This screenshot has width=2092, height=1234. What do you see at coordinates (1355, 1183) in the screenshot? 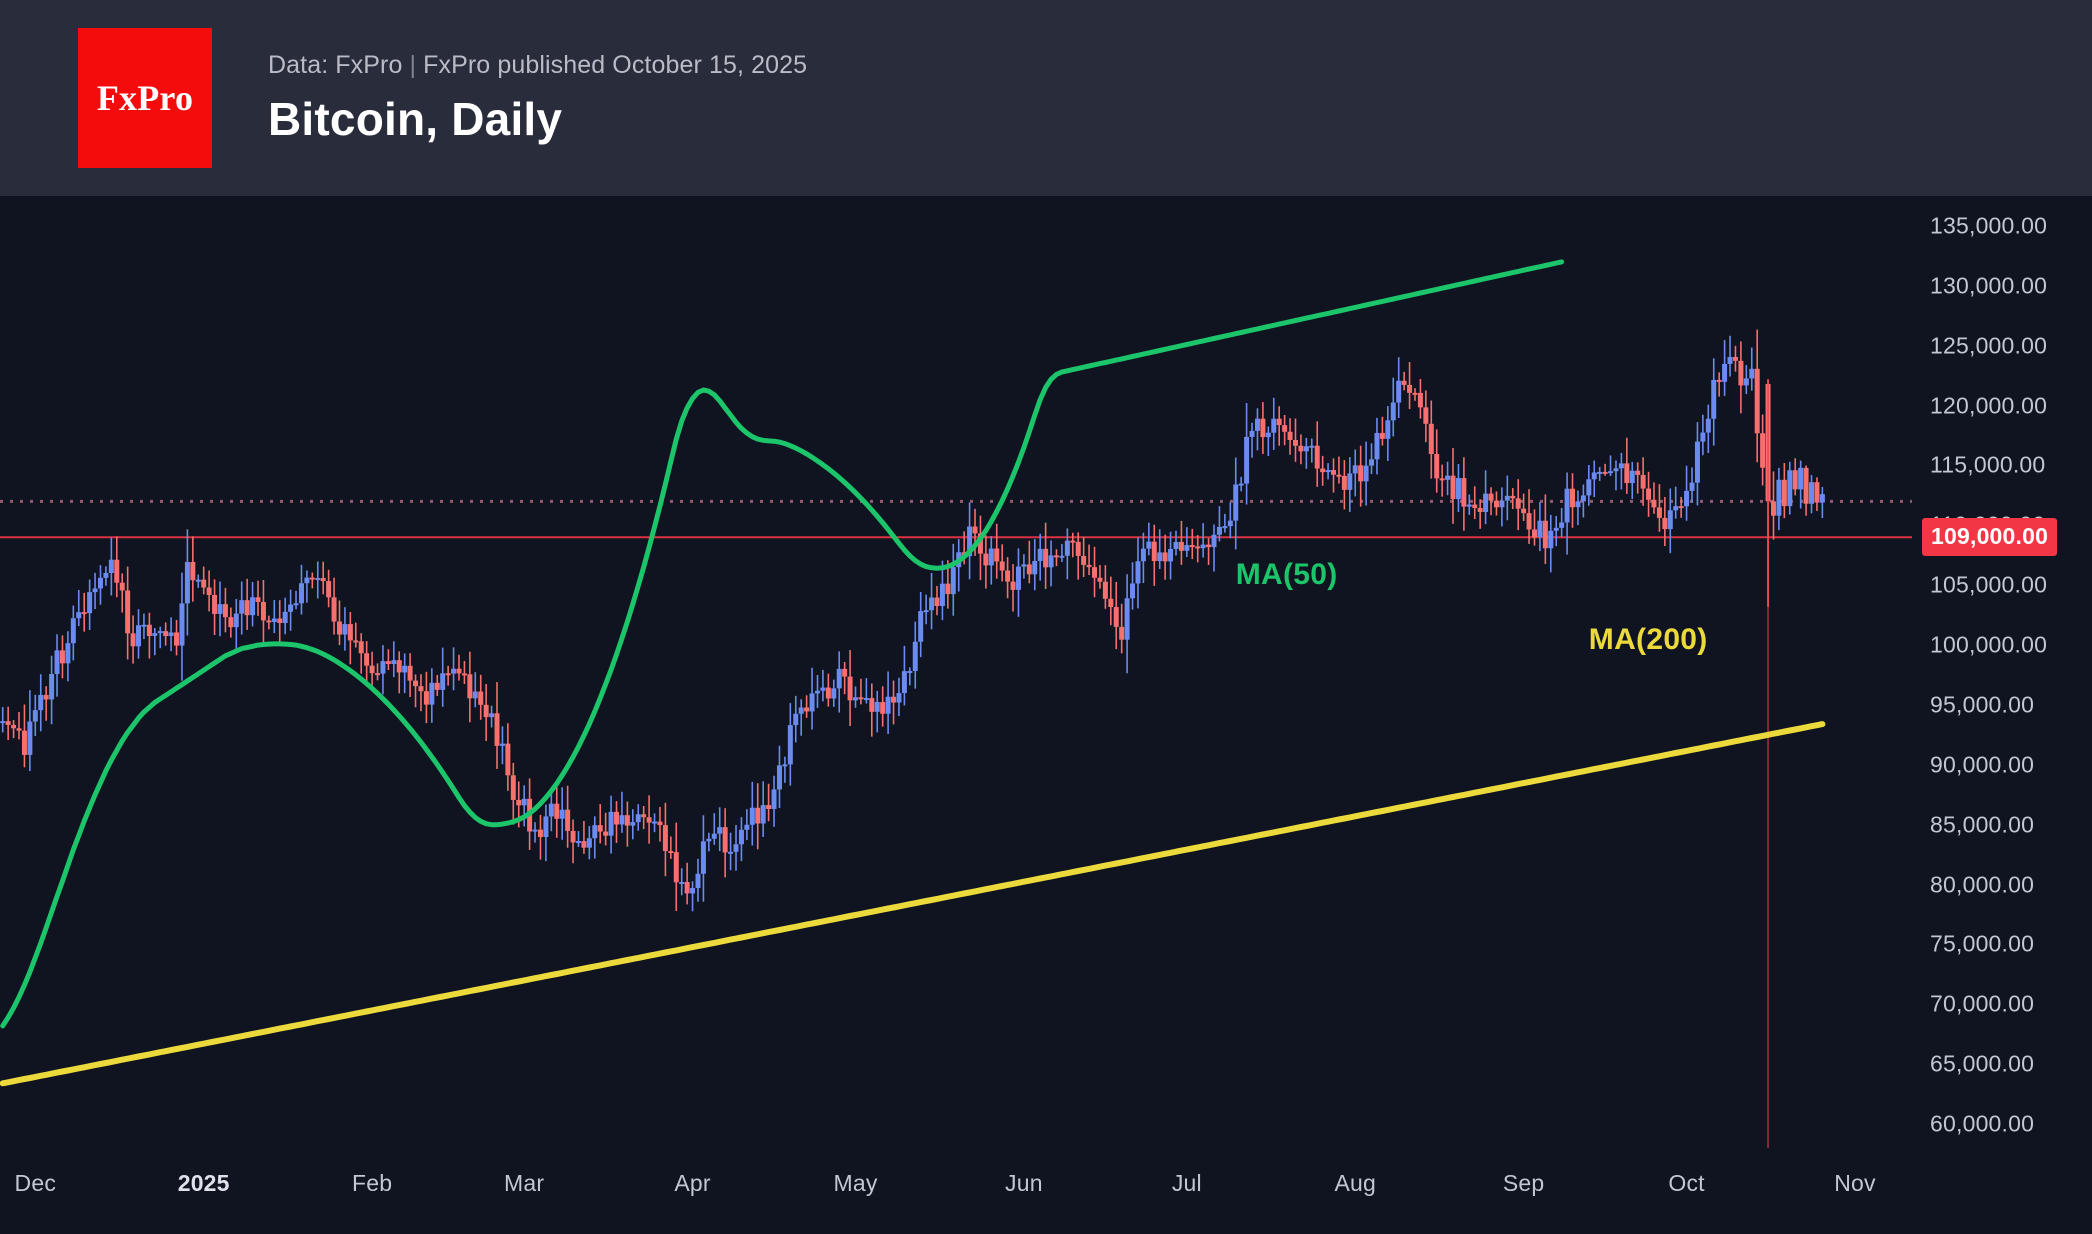
I see `time-tick-label: Aug` at bounding box center [1355, 1183].